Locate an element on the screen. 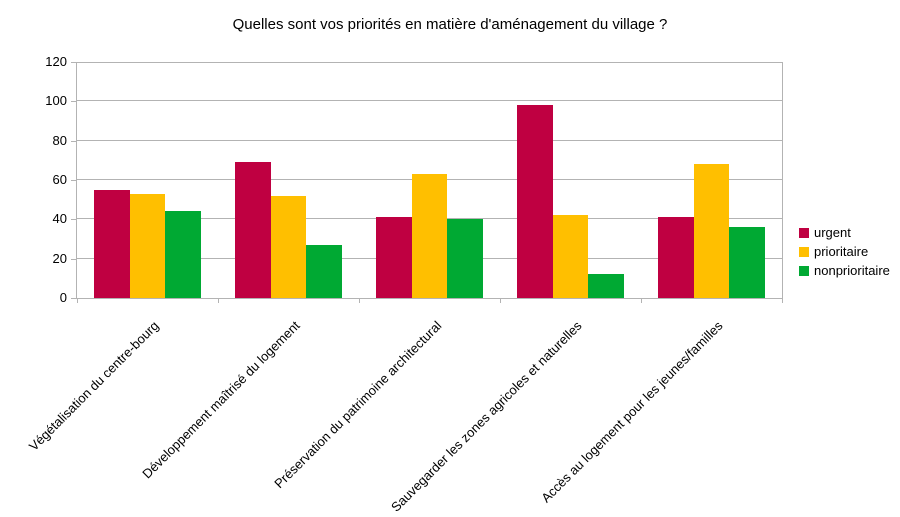 The image size is (900, 517). y-tick-label: 80 is located at coordinates (59, 140).